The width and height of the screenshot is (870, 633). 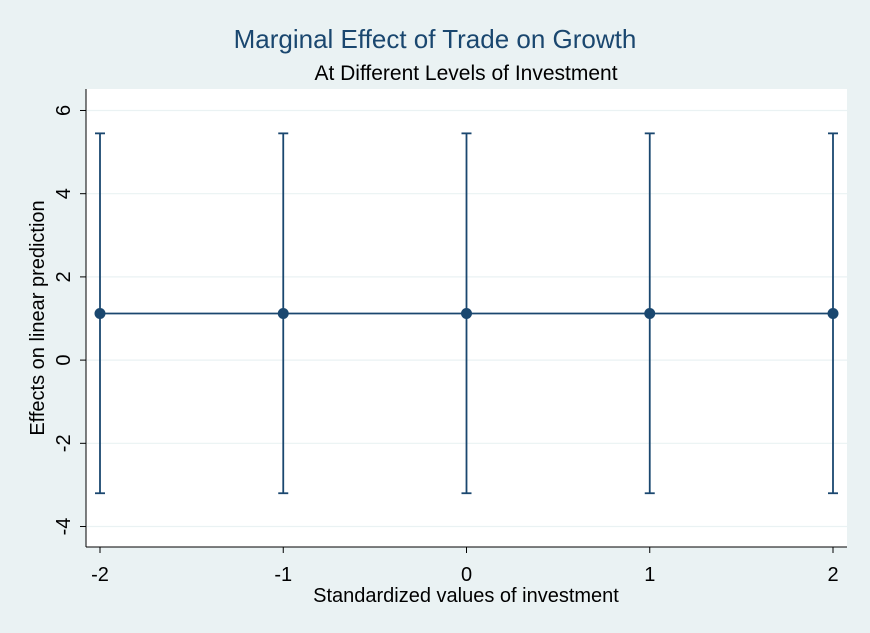 I want to click on chart-subtitle: At Different Levels of Investment, so click(x=465, y=73).